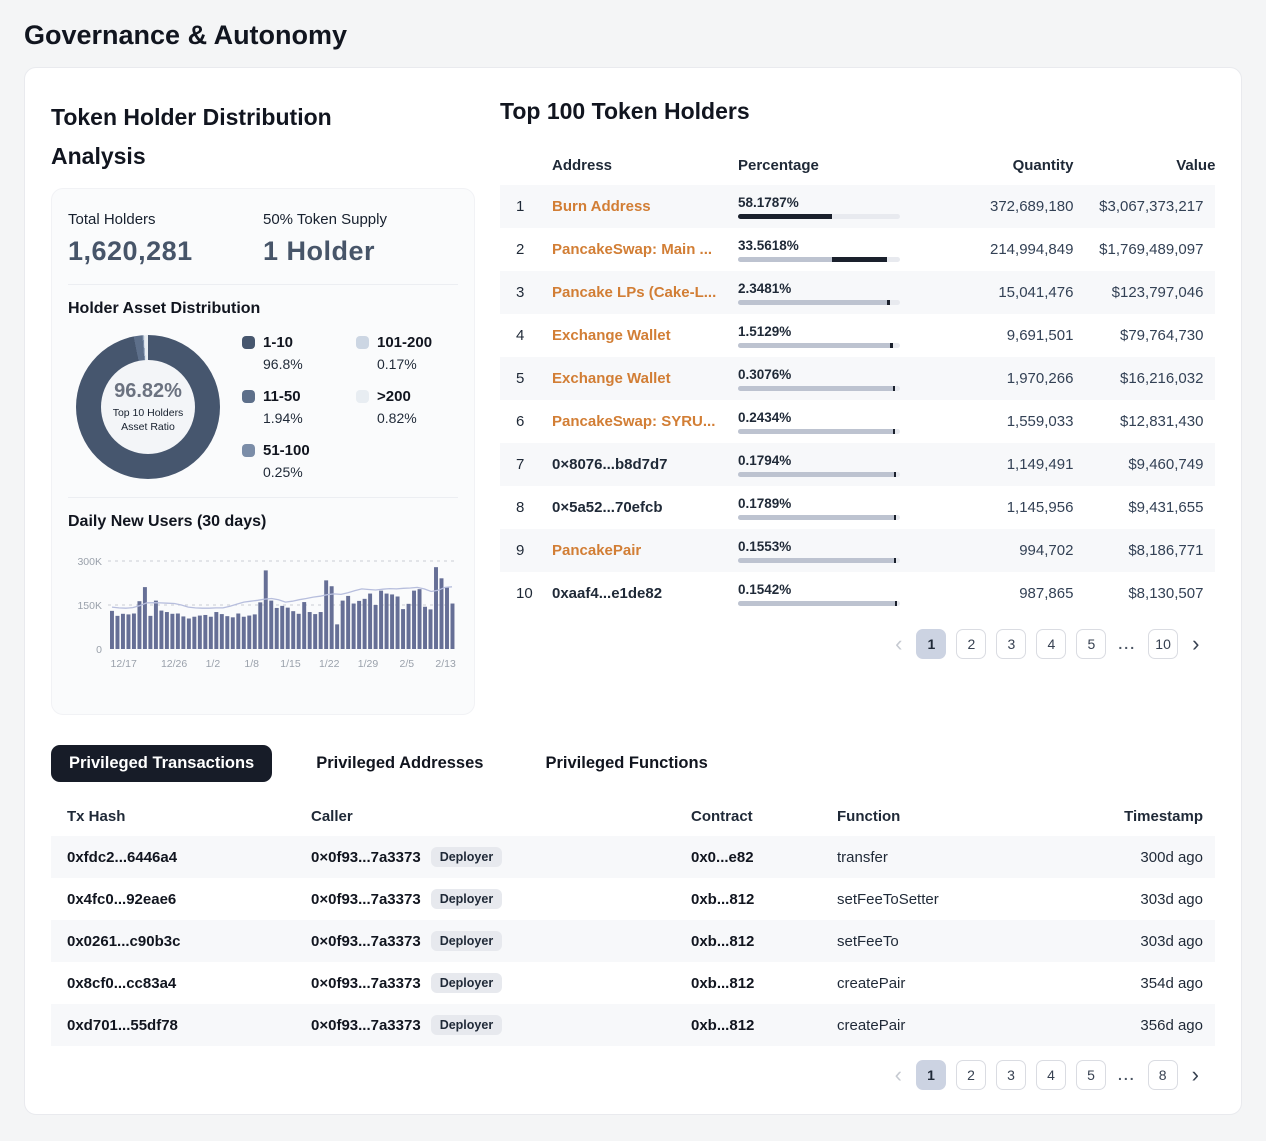 The image size is (1266, 1141). I want to click on holder-value: $79,764,730, so click(1162, 335).